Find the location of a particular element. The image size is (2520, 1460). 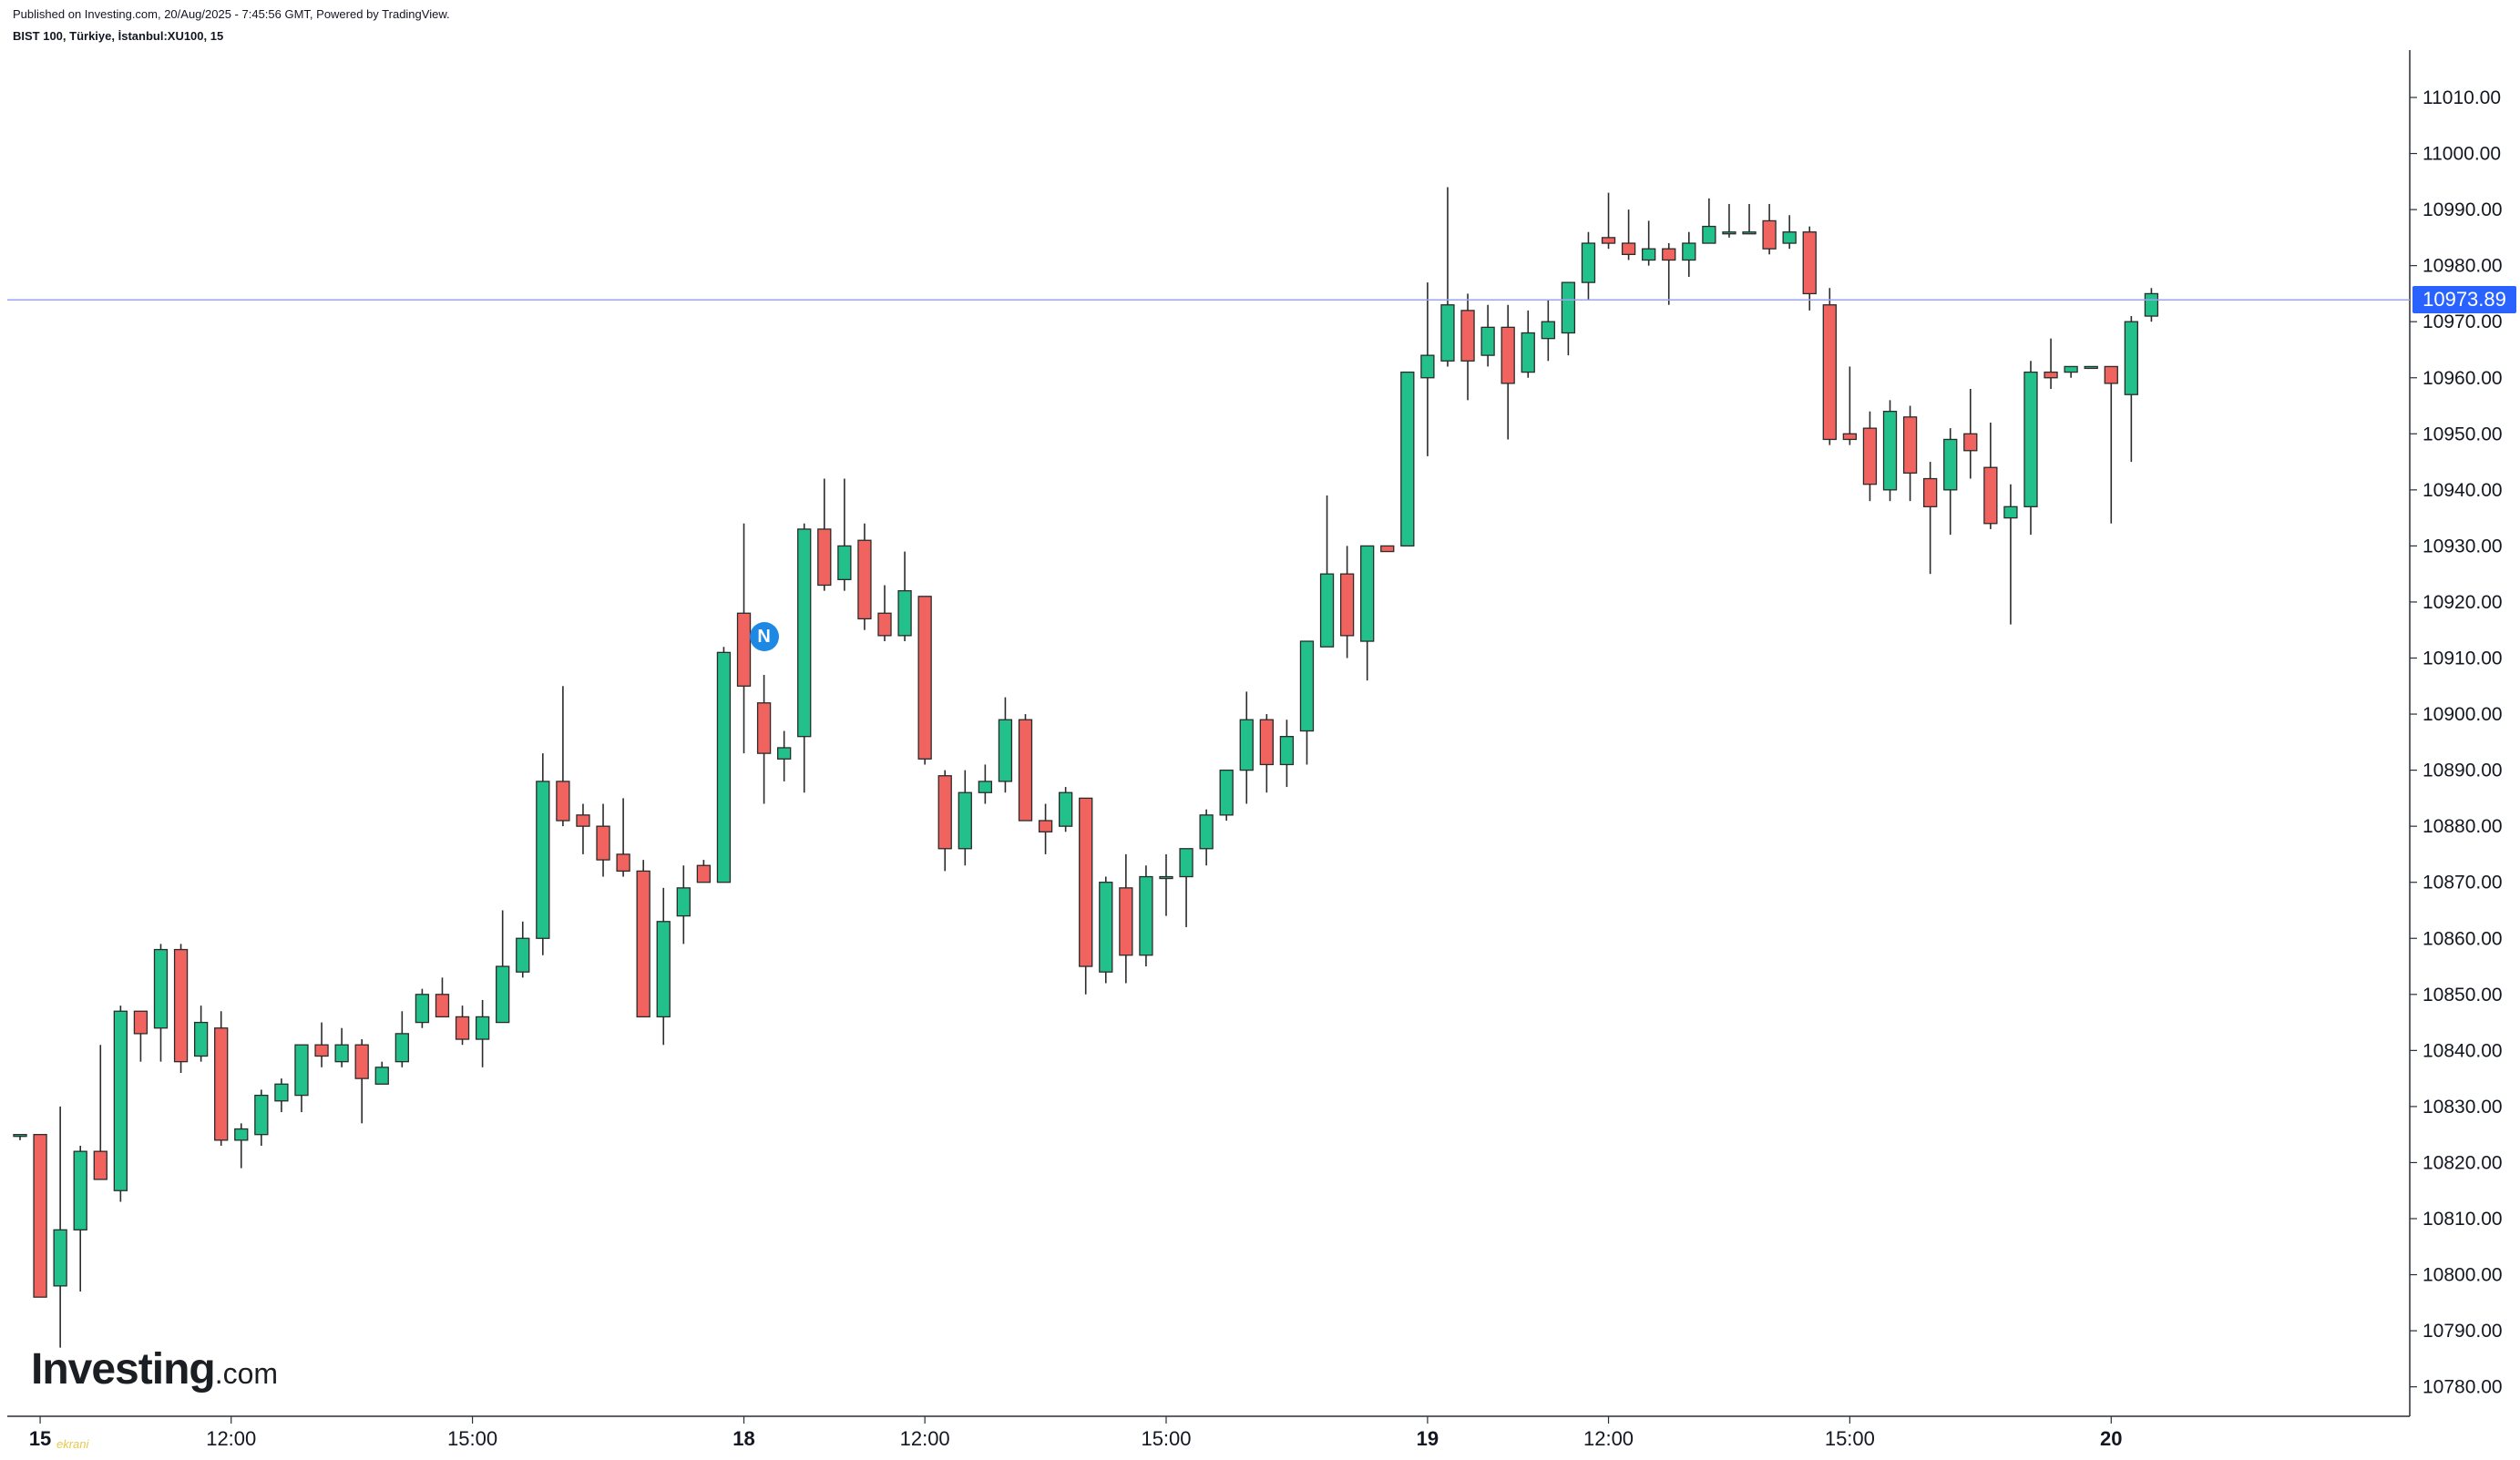

y-tick-label: 10830.00 is located at coordinates (2463, 1107).